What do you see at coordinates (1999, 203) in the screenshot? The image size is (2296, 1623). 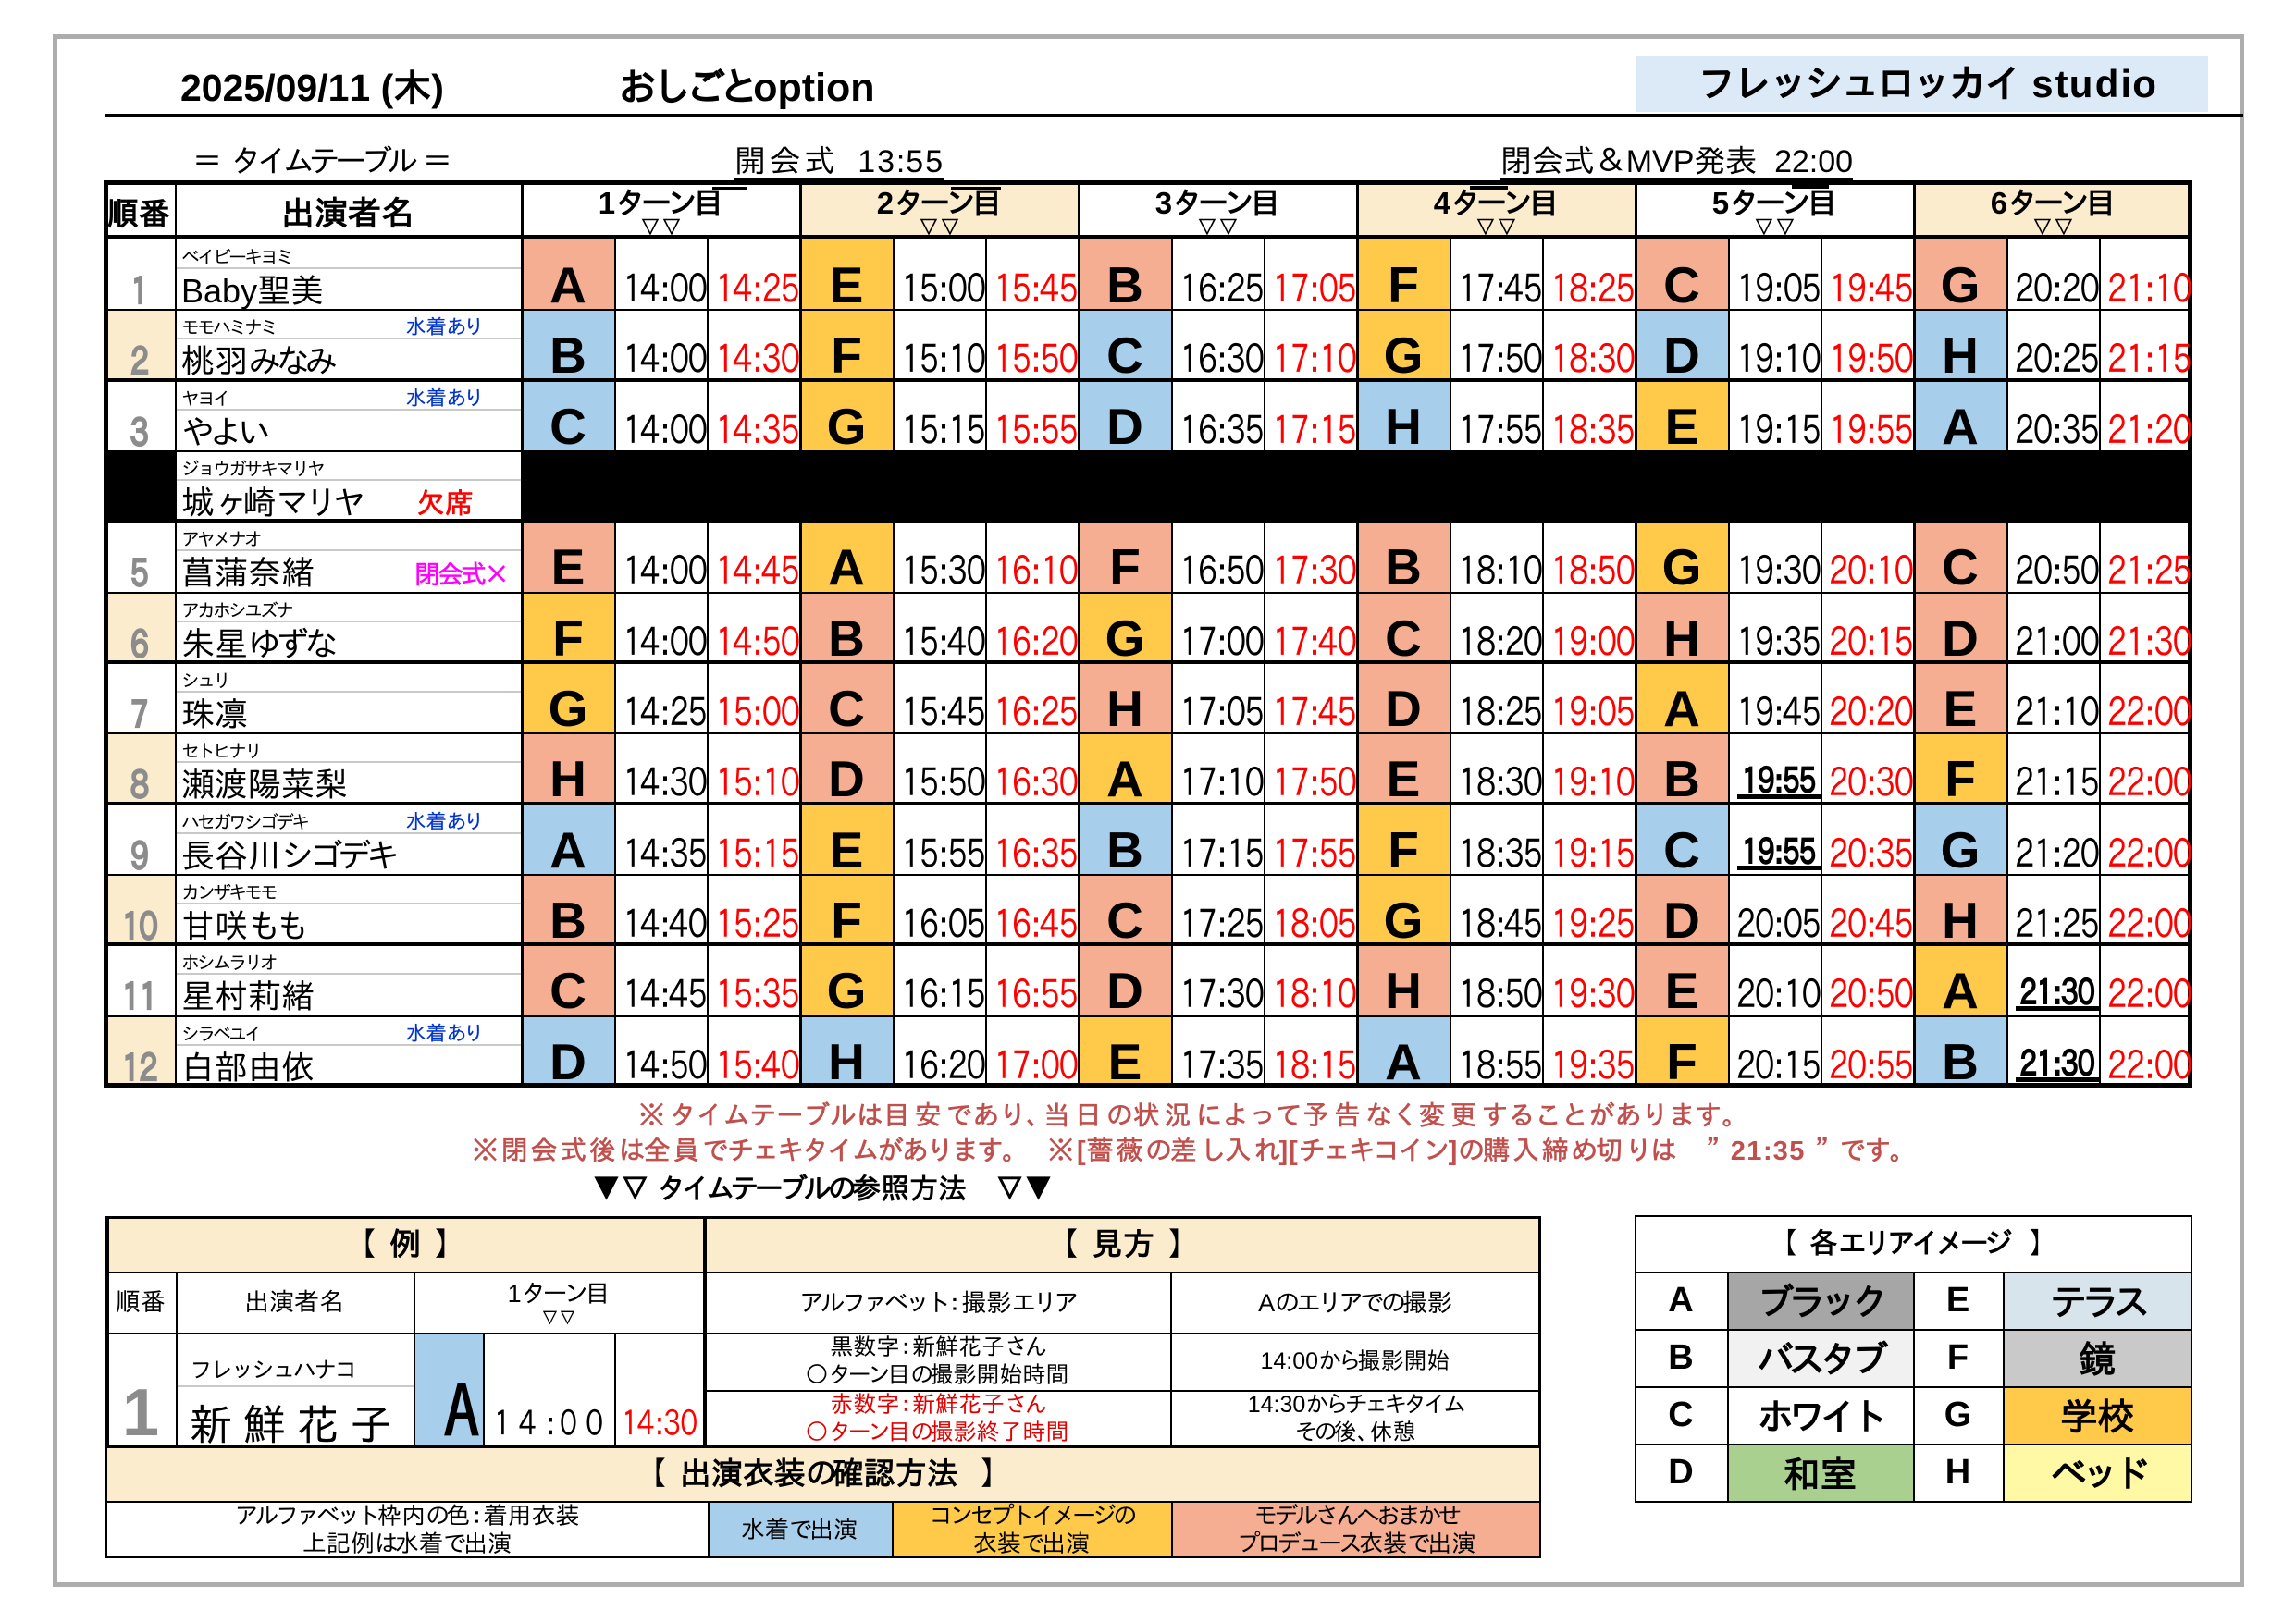 I see `svg-text: 6` at bounding box center [1999, 203].